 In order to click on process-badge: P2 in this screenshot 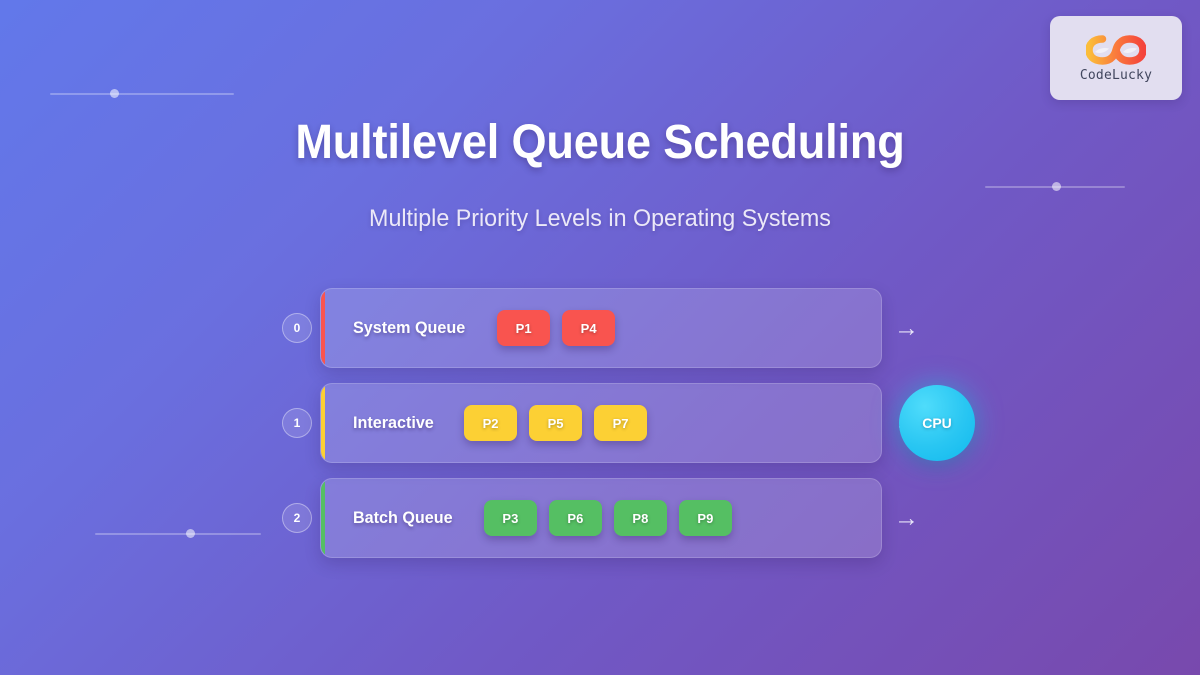, I will do `click(491, 423)`.